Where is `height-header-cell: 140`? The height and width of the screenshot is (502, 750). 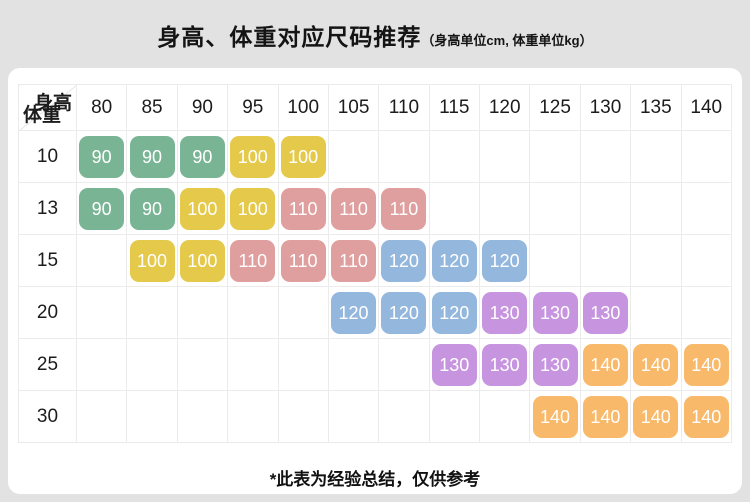
height-header-cell: 140 is located at coordinates (706, 107).